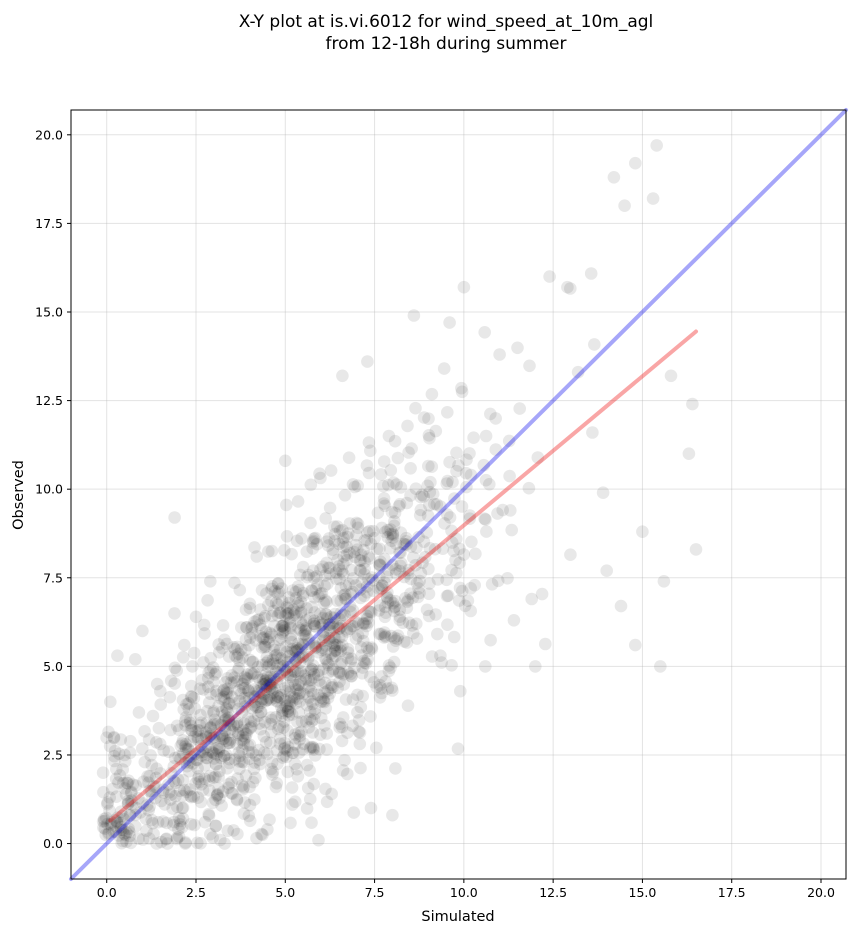 The height and width of the screenshot is (934, 856). What do you see at coordinates (446, 44) in the screenshot?
I see `chart-subtitle: from 12-18h during summer` at bounding box center [446, 44].